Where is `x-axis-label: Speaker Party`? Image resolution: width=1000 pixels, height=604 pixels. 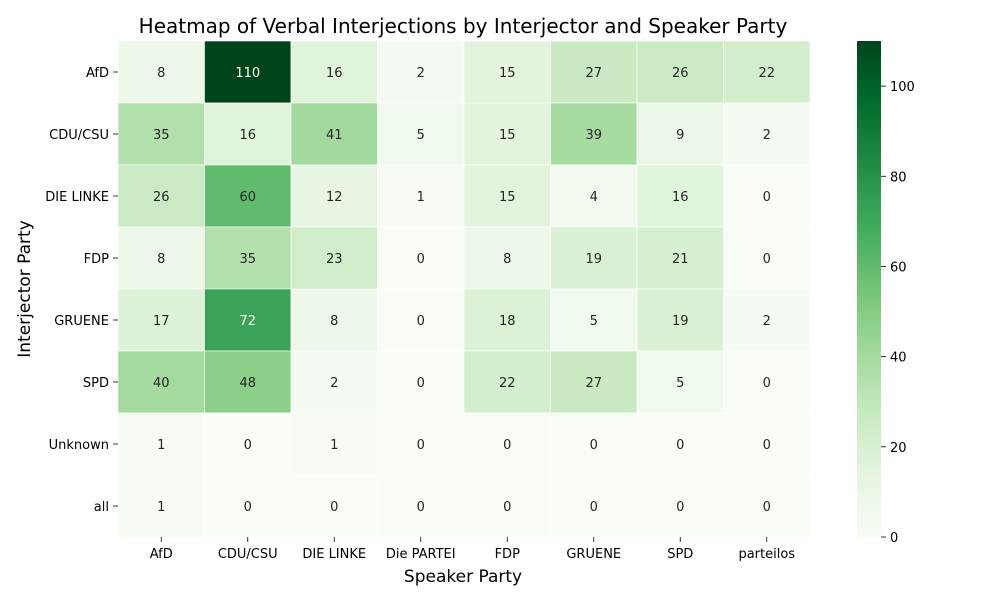
x-axis-label: Speaker Party is located at coordinates (463, 577).